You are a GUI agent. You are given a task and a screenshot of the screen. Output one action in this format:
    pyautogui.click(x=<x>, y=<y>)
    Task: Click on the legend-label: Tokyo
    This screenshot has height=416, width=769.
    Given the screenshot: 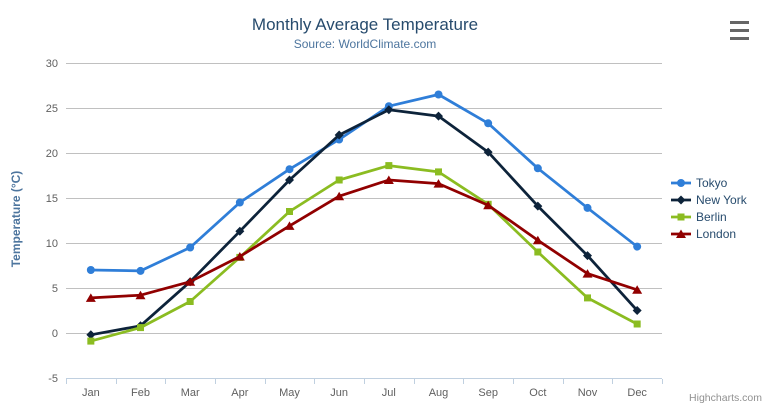 What is the action you would take?
    pyautogui.click(x=712, y=182)
    